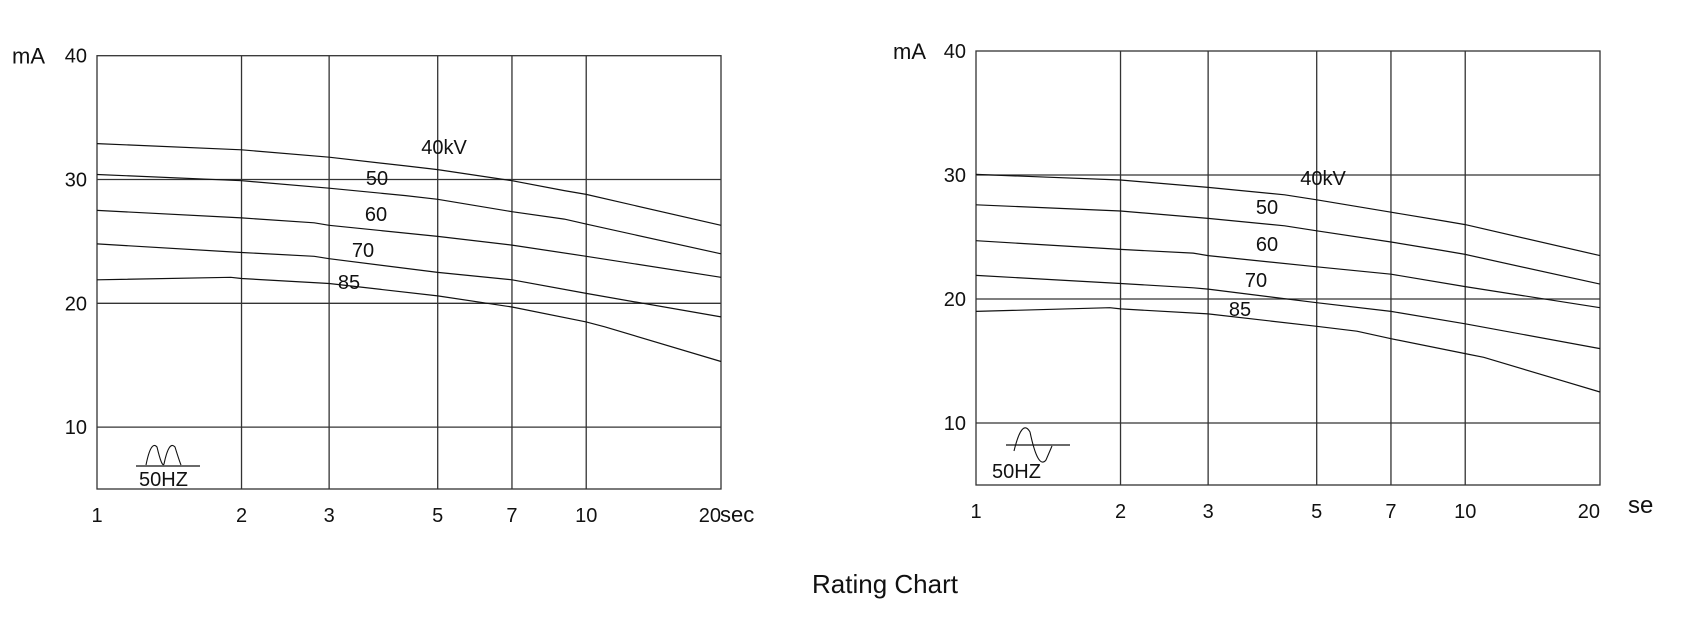 This screenshot has height=639, width=1683. Describe the element at coordinates (1640, 505) in the screenshot. I see `x-unit-label: se` at that location.